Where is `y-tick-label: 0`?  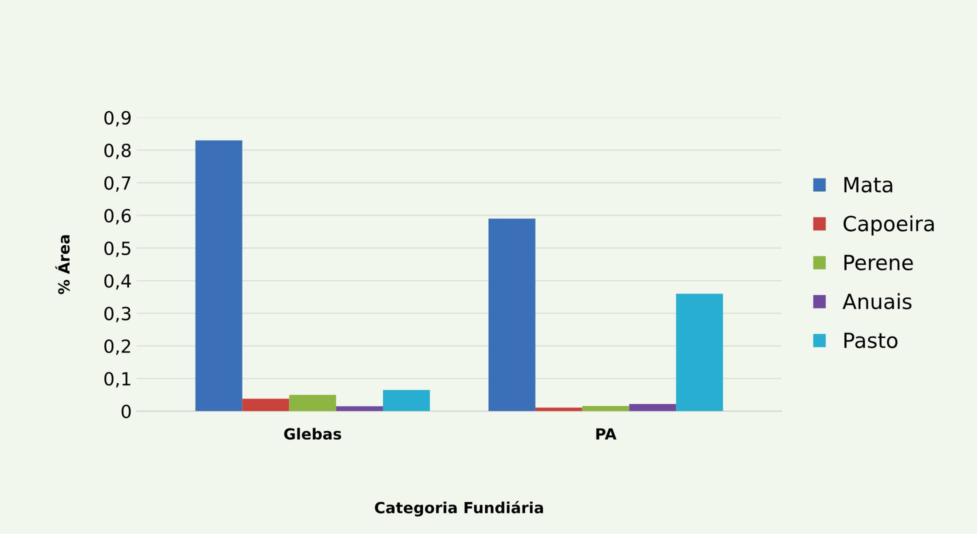
y-tick-label: 0 is located at coordinates (126, 411).